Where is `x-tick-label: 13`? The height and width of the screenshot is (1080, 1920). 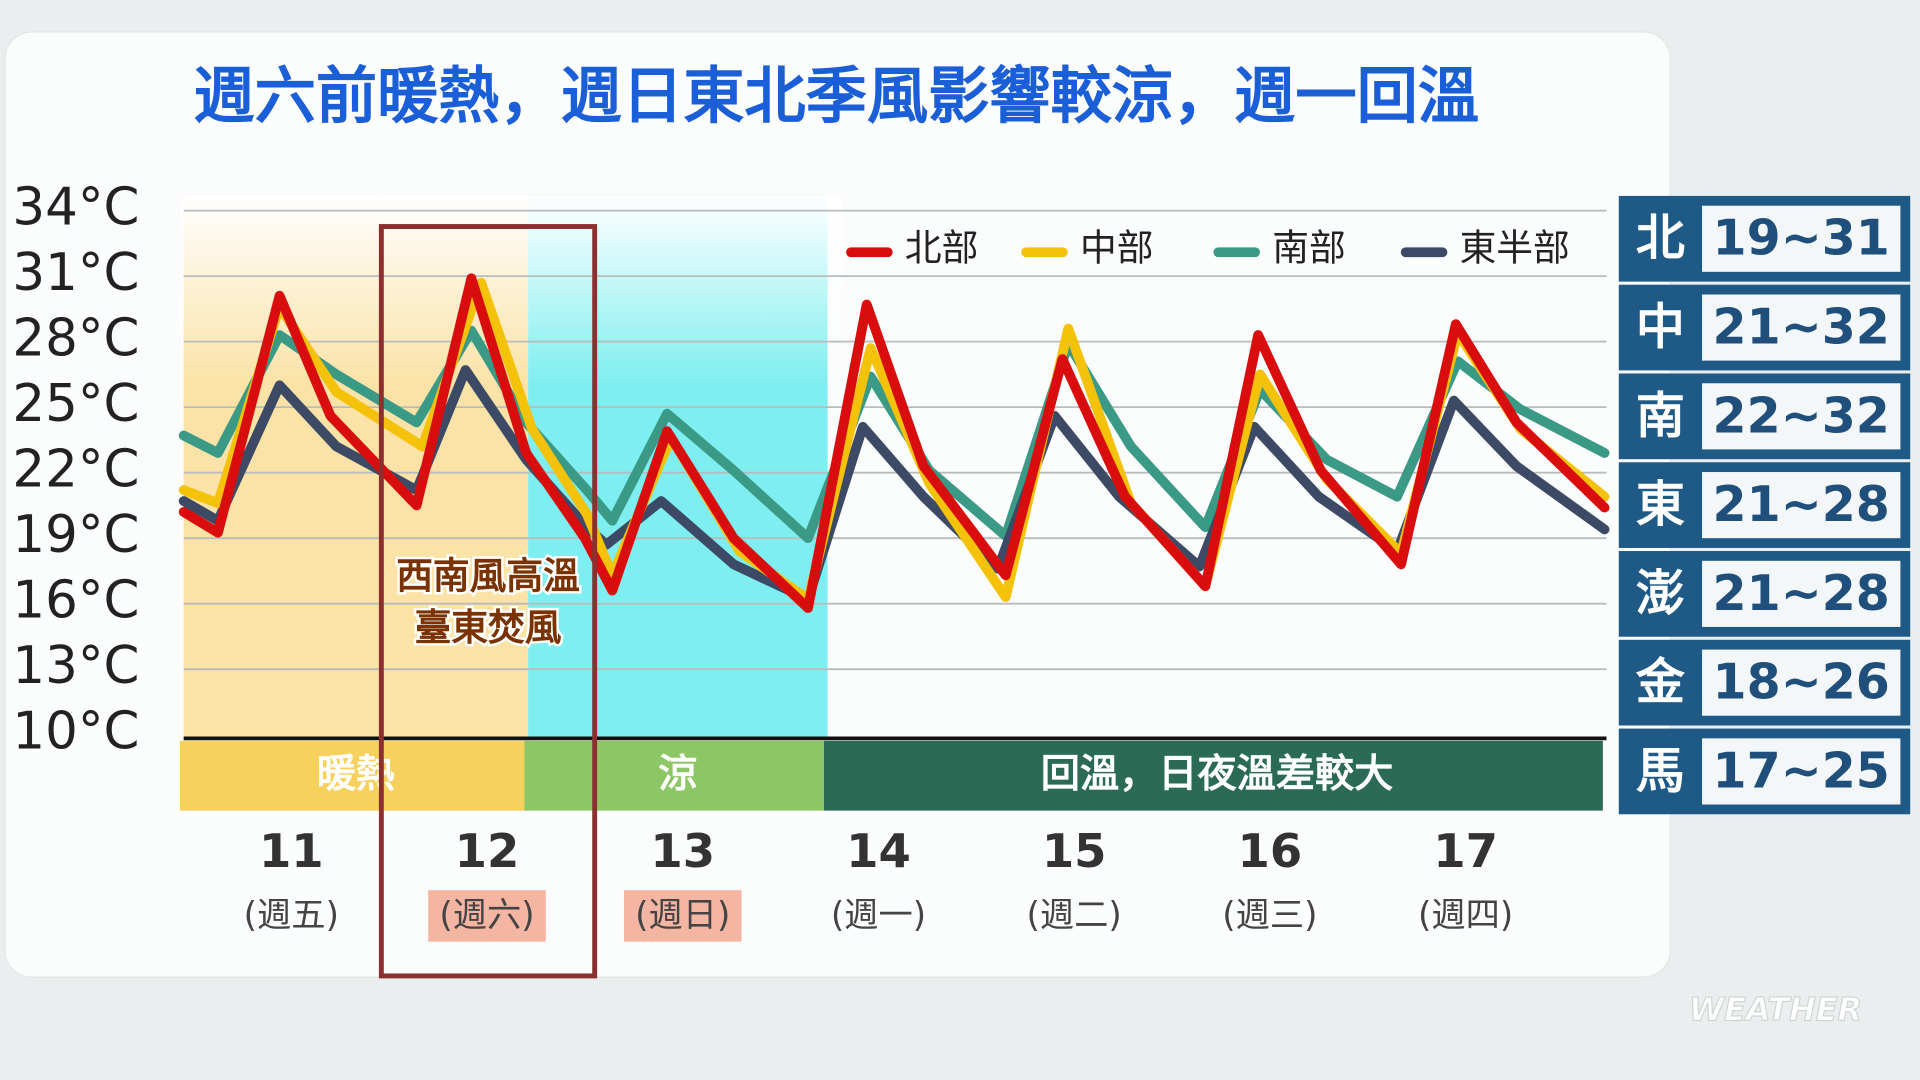
x-tick-label: 13 is located at coordinates (682, 851).